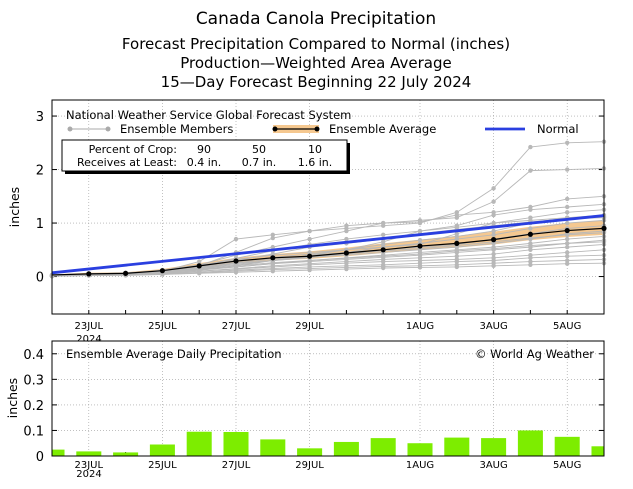 The width and height of the screenshot is (633, 489). Describe the element at coordinates (315, 162) in the screenshot. I see `crop-amount-10: 1.6 in.` at that location.